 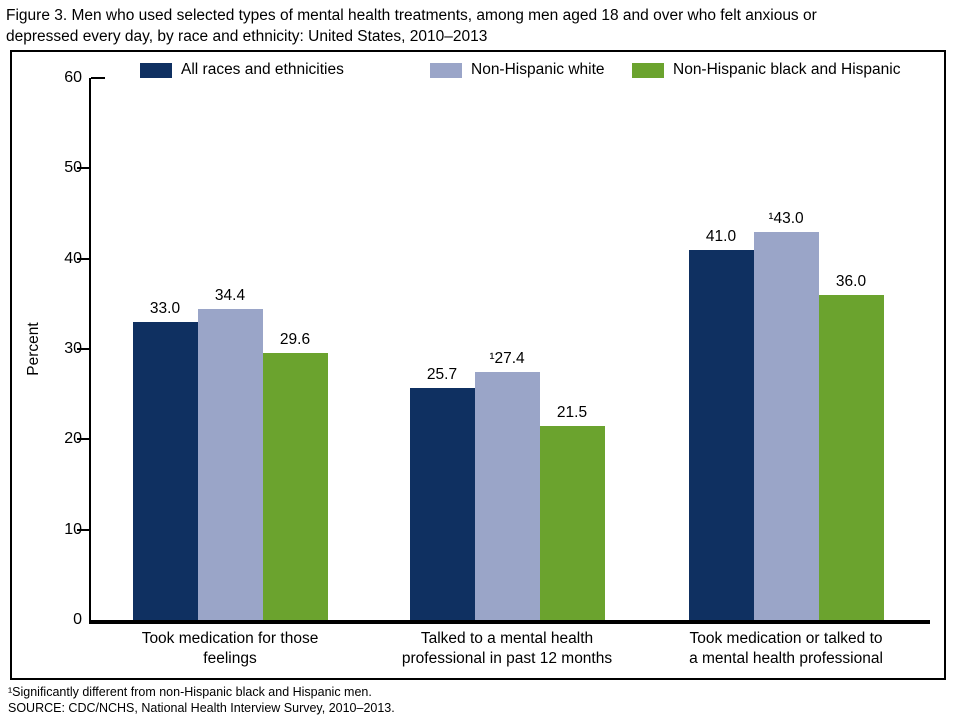 I want to click on bar-value-label: ¹27.4, so click(x=507, y=359).